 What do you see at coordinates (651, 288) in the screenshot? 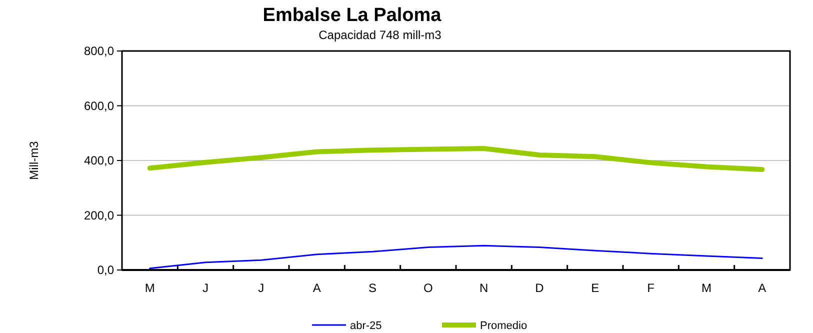
I see `x-tick-label: F` at bounding box center [651, 288].